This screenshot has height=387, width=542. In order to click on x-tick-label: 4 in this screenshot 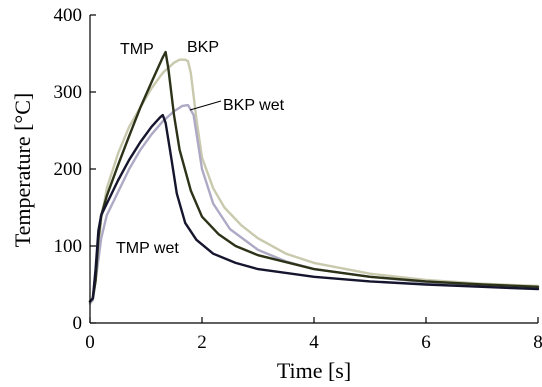, I will do `click(314, 342)`.